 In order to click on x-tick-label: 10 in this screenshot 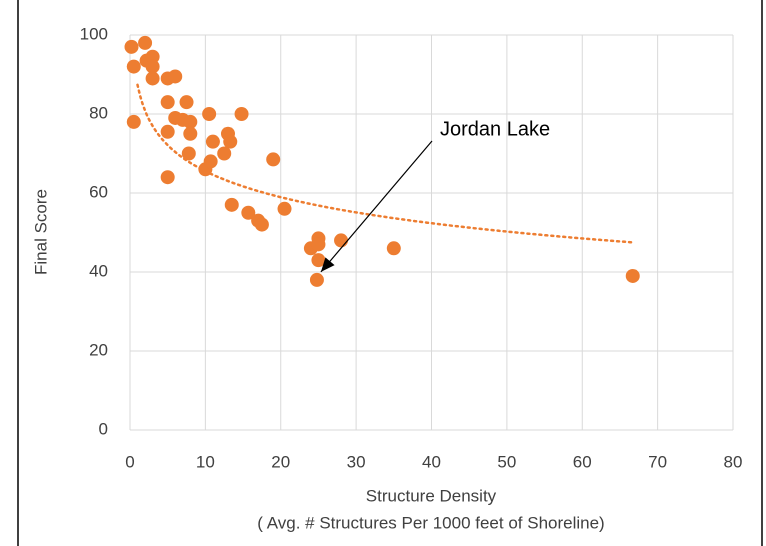, I will do `click(205, 461)`.